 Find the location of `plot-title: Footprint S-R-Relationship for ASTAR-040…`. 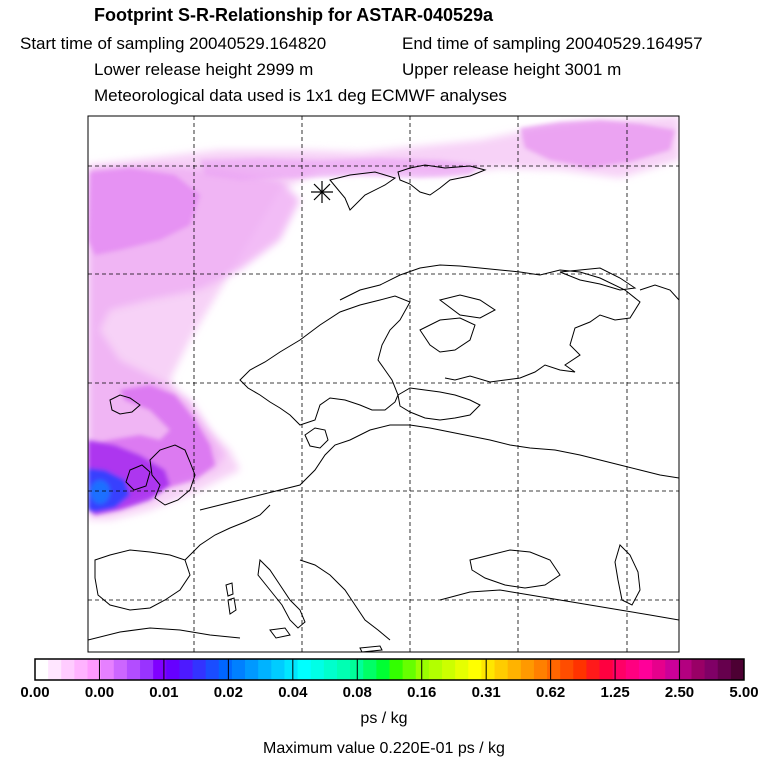

plot-title: Footprint S-R-Relationship for ASTAR-040… is located at coordinates (294, 15).